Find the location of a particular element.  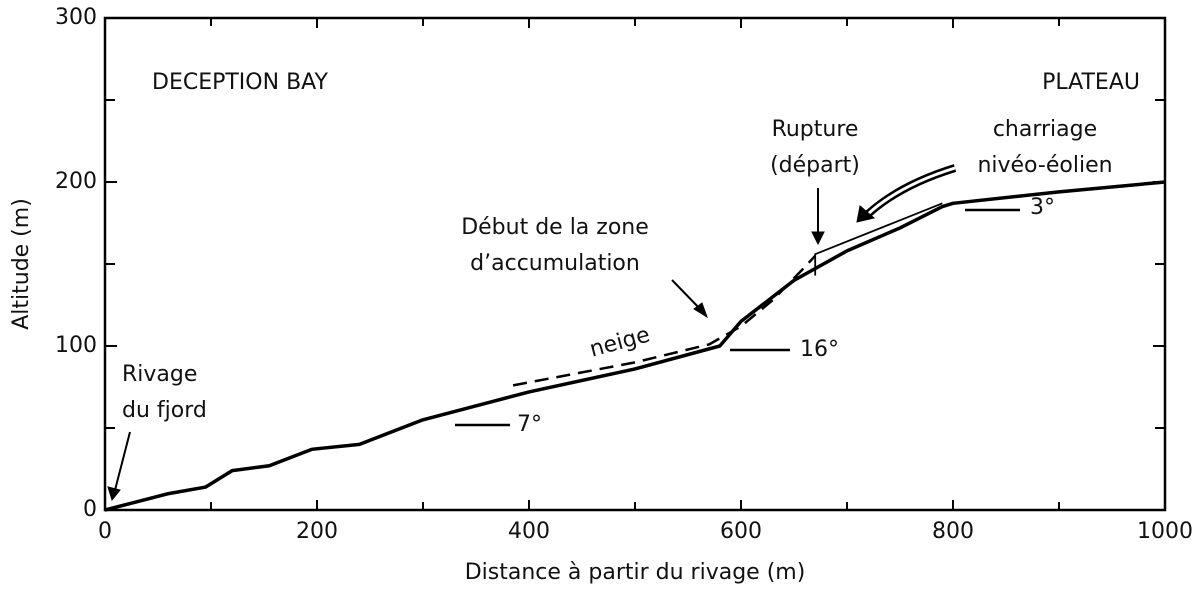

annotation-line: d’accumulation is located at coordinates (555, 263).